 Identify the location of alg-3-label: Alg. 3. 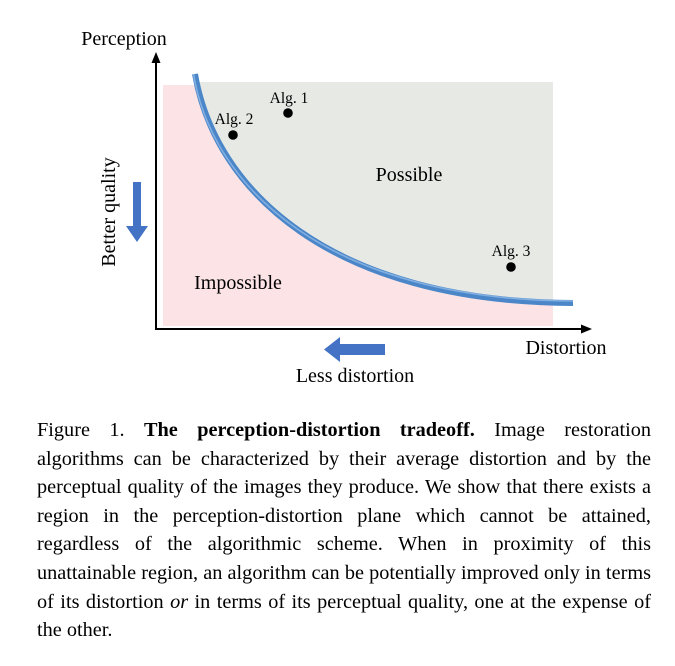
(511, 251).